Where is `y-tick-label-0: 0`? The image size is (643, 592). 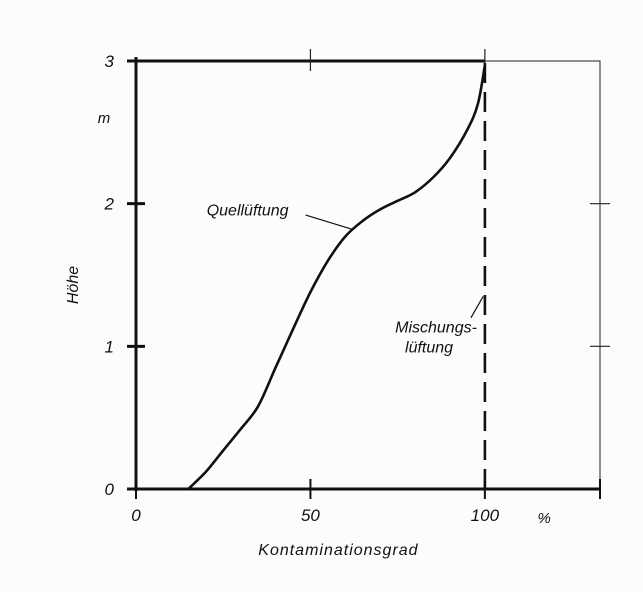
y-tick-label-0: 0 is located at coordinates (110, 489).